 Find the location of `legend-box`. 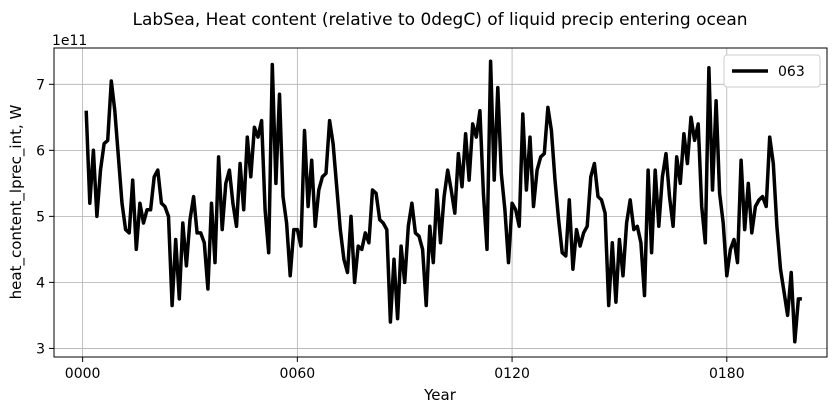

legend-box is located at coordinates (772, 71).